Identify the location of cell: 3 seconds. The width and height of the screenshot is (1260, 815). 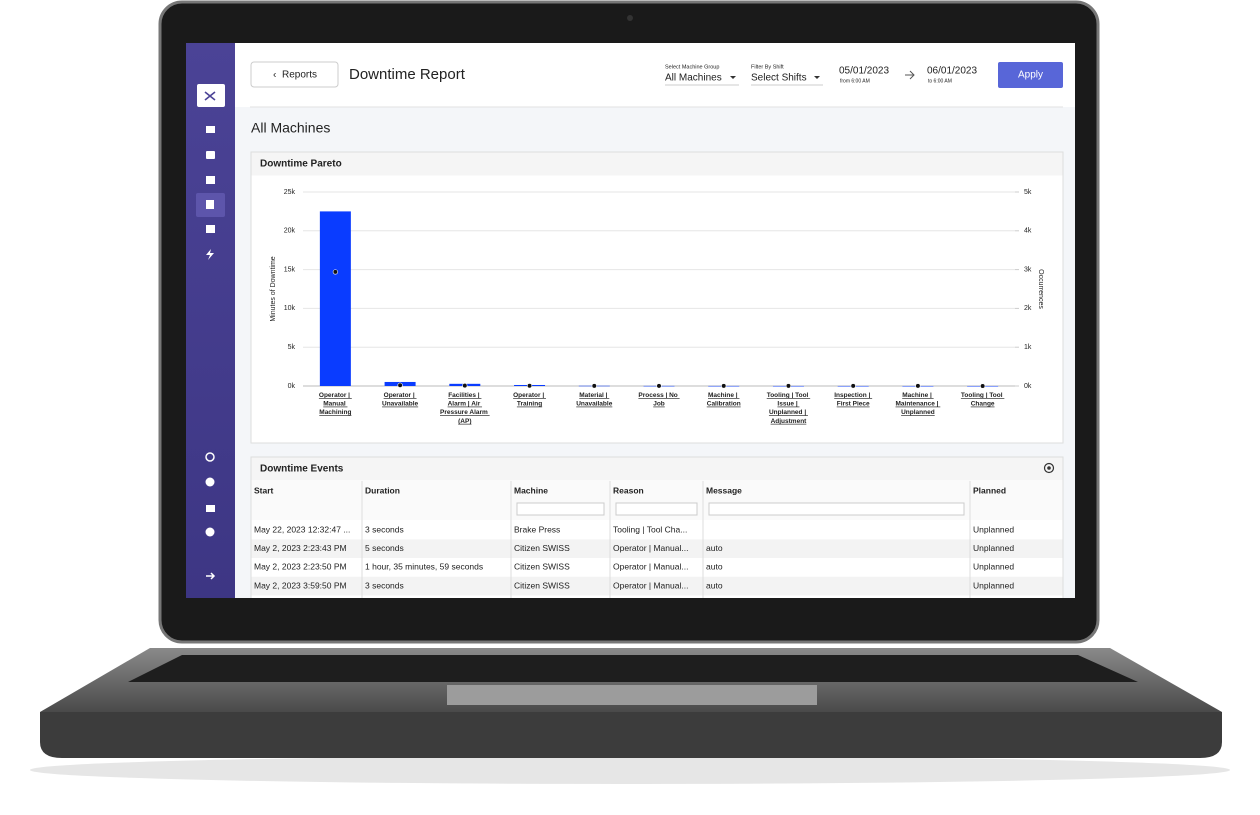
(384, 585).